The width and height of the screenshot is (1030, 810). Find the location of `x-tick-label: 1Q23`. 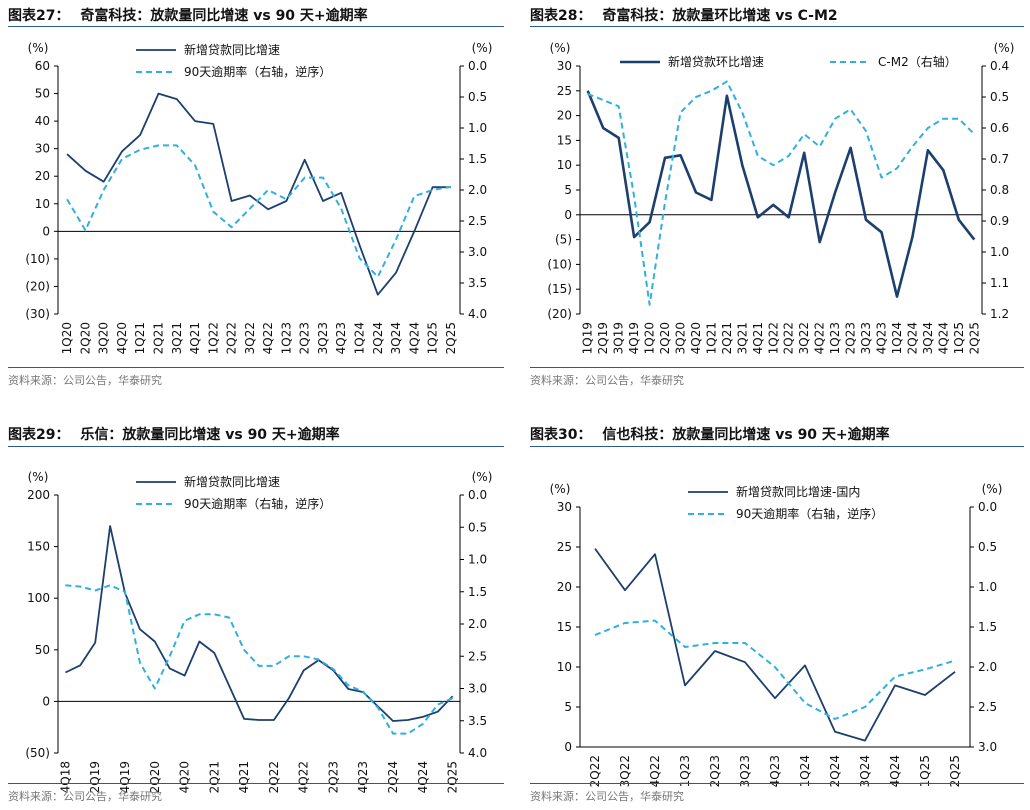

x-tick-label: 1Q23 is located at coordinates (835, 338).